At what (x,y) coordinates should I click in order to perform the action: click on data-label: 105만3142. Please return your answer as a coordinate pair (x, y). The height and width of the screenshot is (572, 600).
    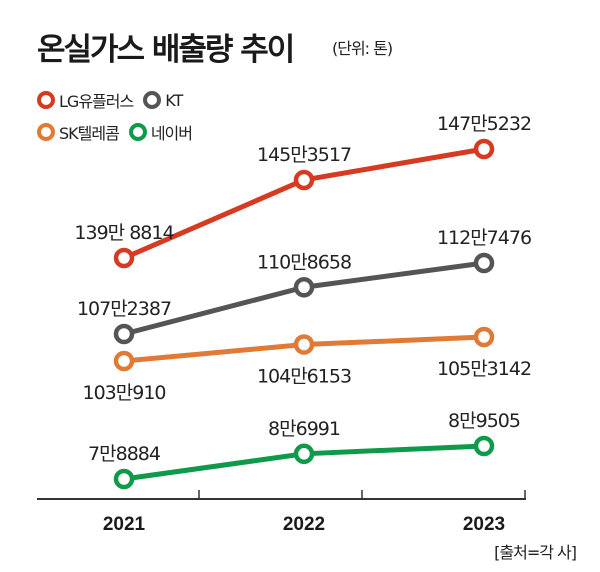
    Looking at the image, I should click on (484, 369).